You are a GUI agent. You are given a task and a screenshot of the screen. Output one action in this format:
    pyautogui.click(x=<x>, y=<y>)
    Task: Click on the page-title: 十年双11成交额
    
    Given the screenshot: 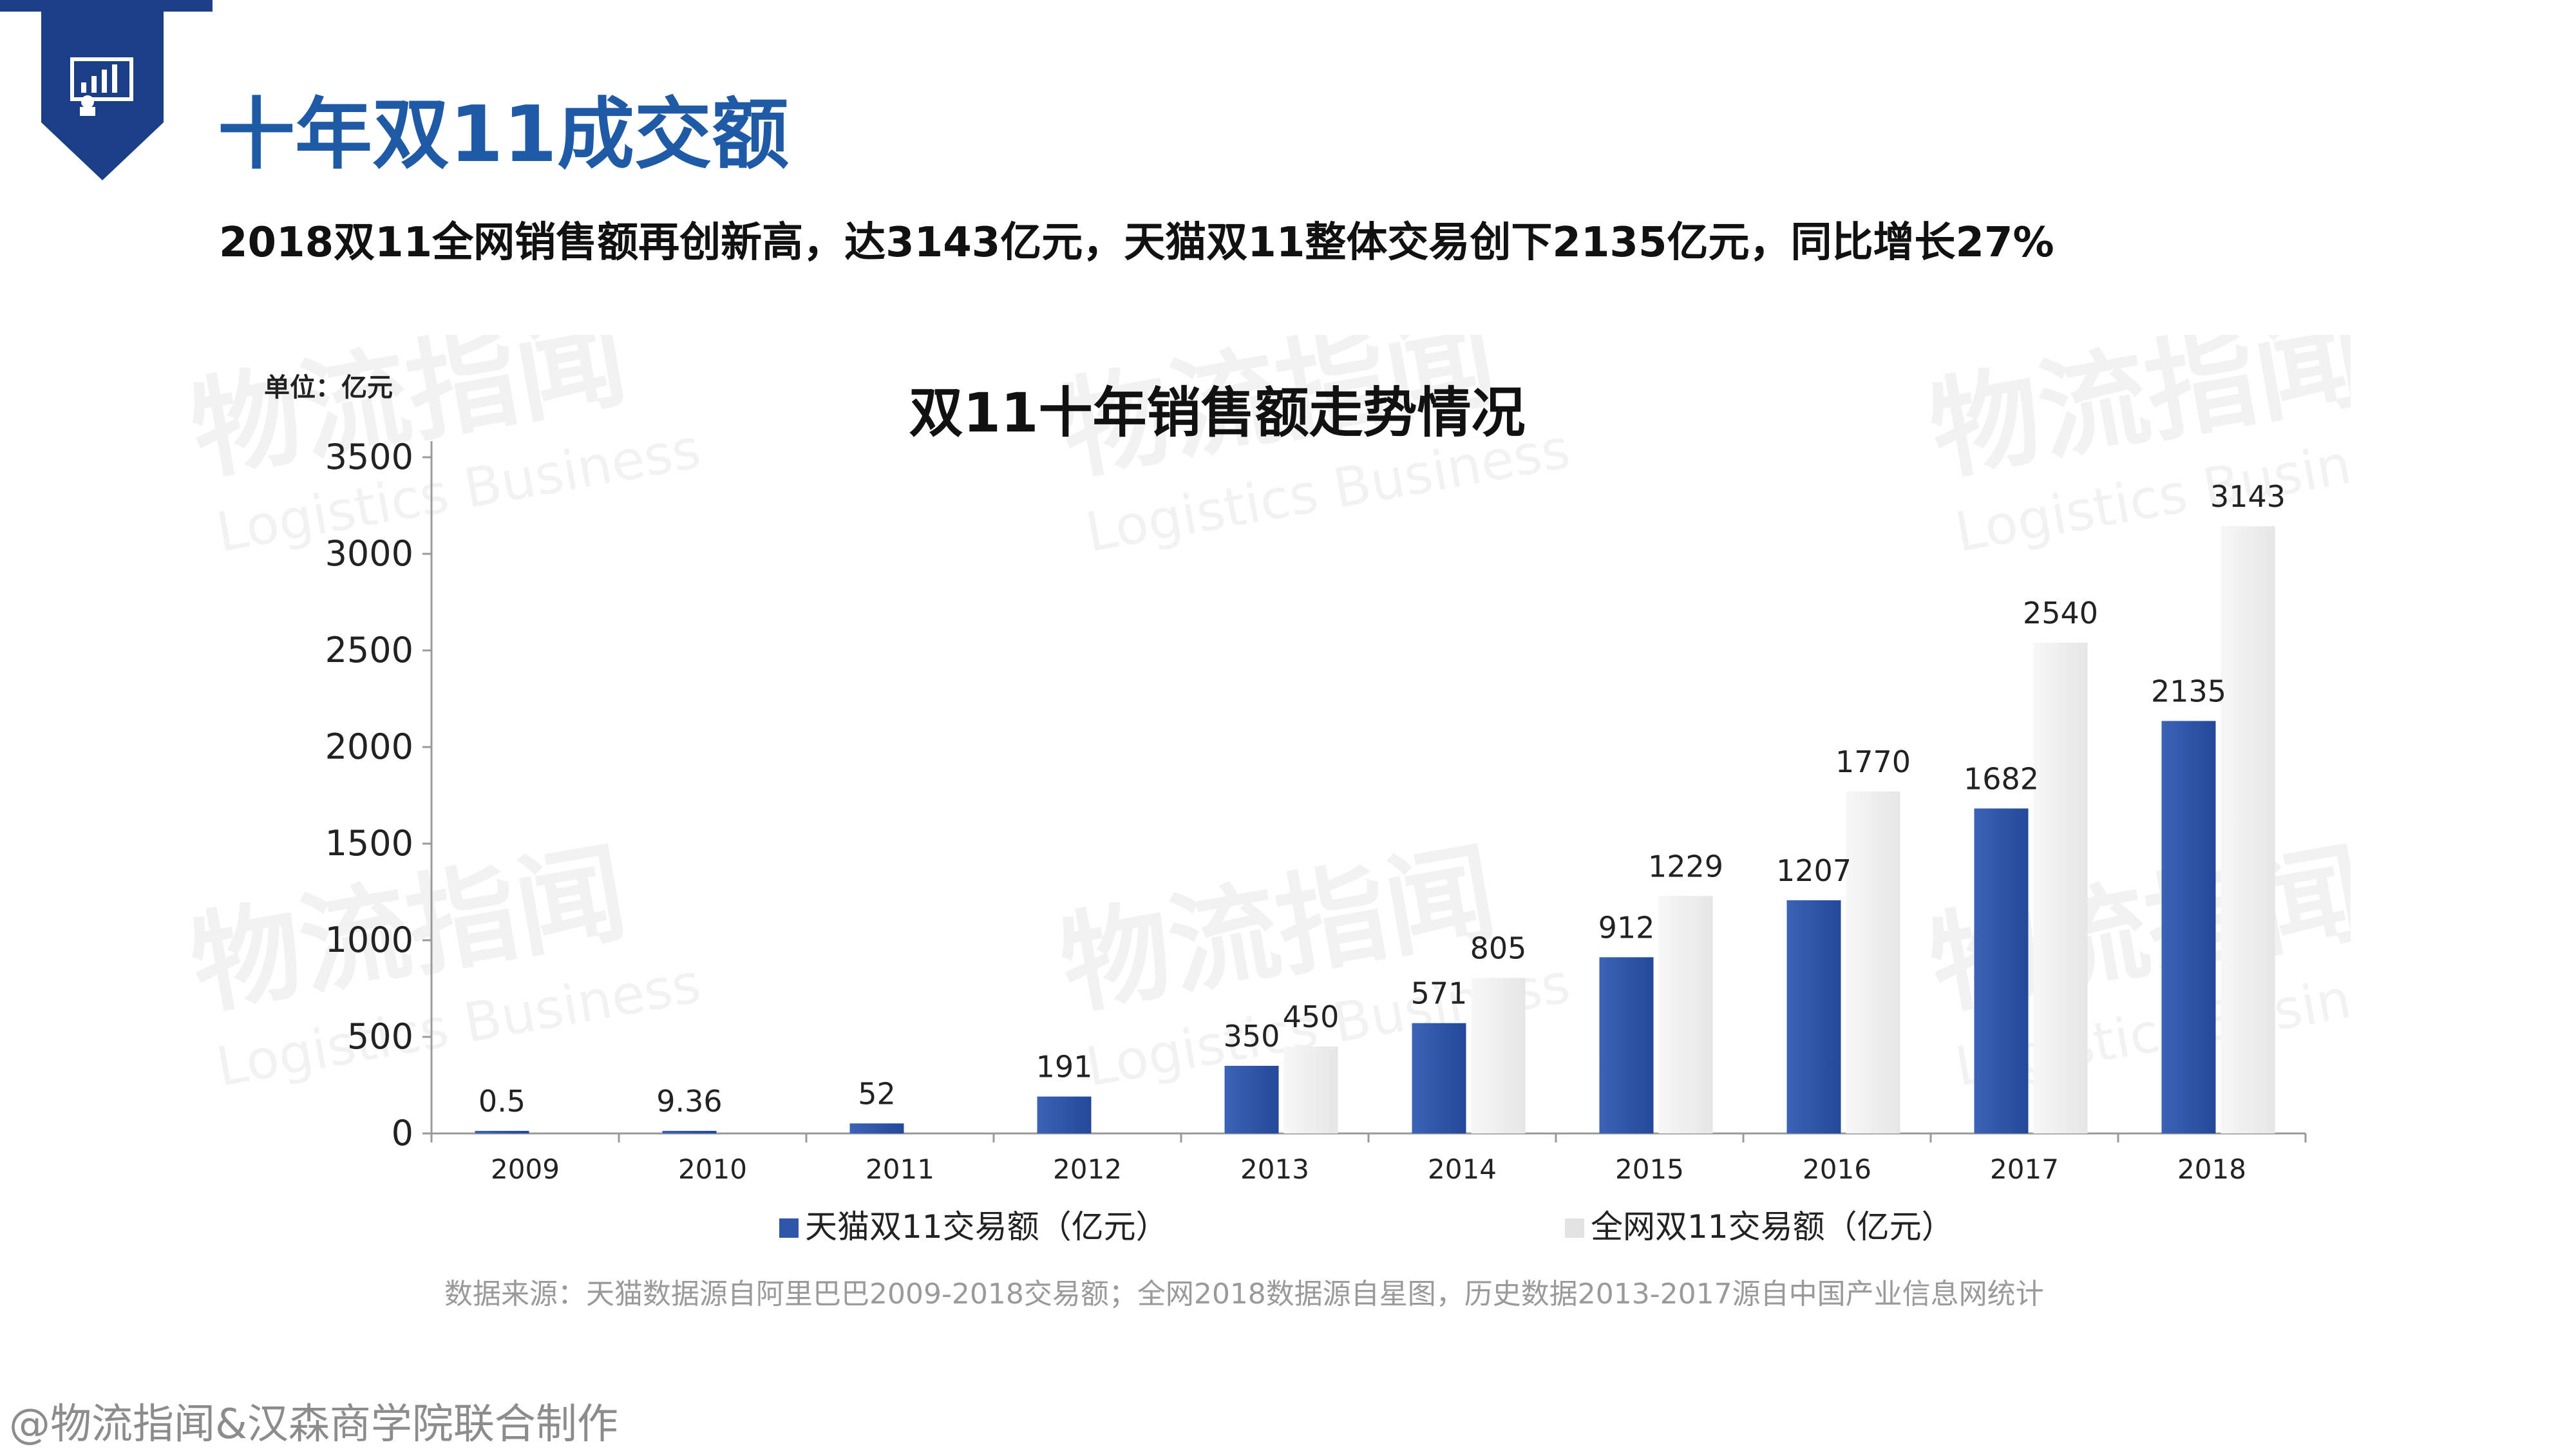 What is the action you would take?
    pyautogui.click(x=503, y=135)
    